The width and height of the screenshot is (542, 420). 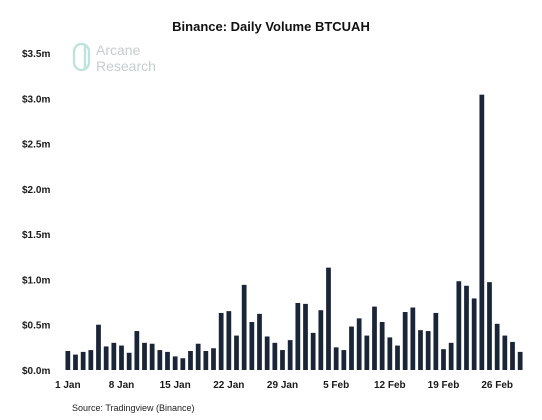 I want to click on y-tick-label: $0.5m, so click(x=36, y=326).